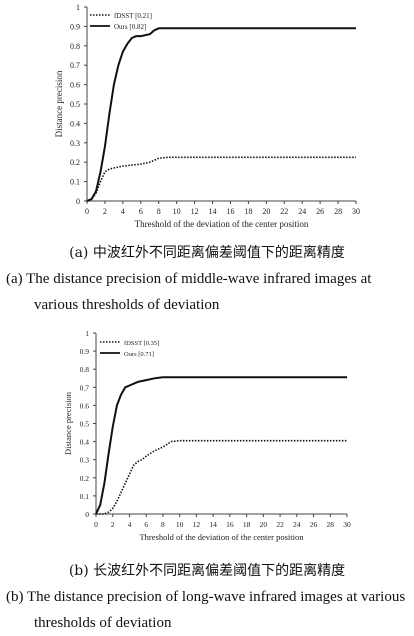  What do you see at coordinates (85, 351) in the screenshot?
I see `chart-b-y-tick-label: 0.9` at bounding box center [85, 351].